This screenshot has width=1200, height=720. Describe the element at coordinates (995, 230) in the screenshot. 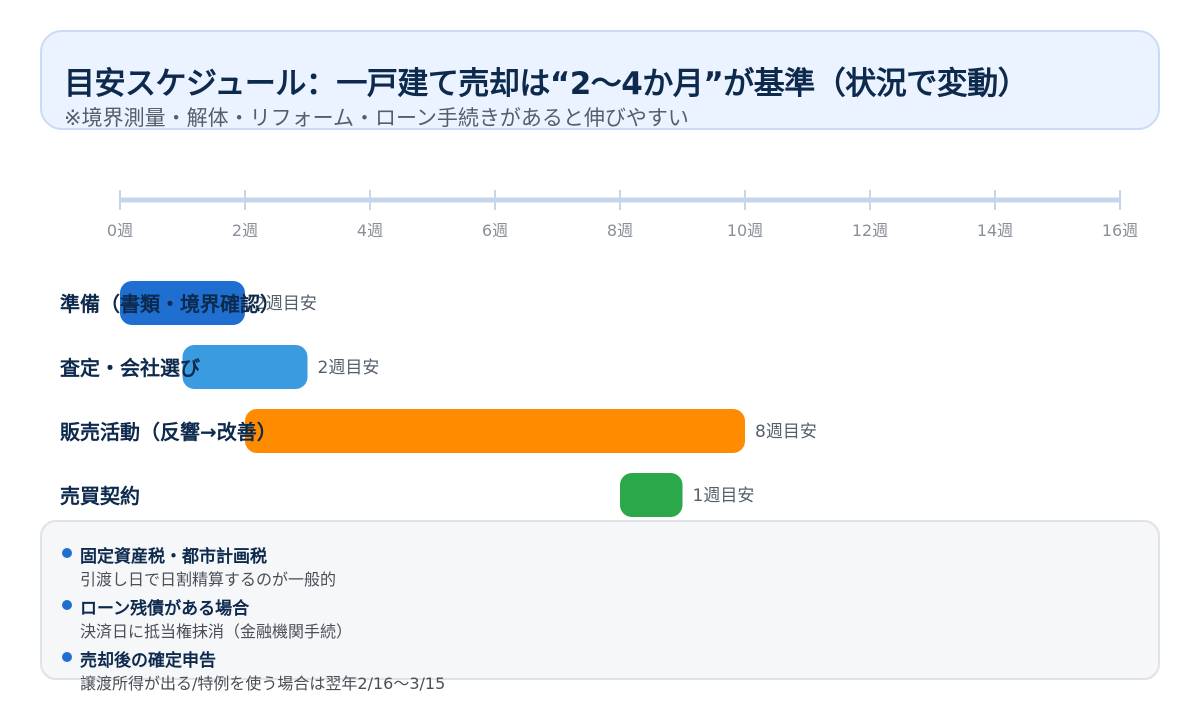

I see `x-tick-label: 14週` at that location.